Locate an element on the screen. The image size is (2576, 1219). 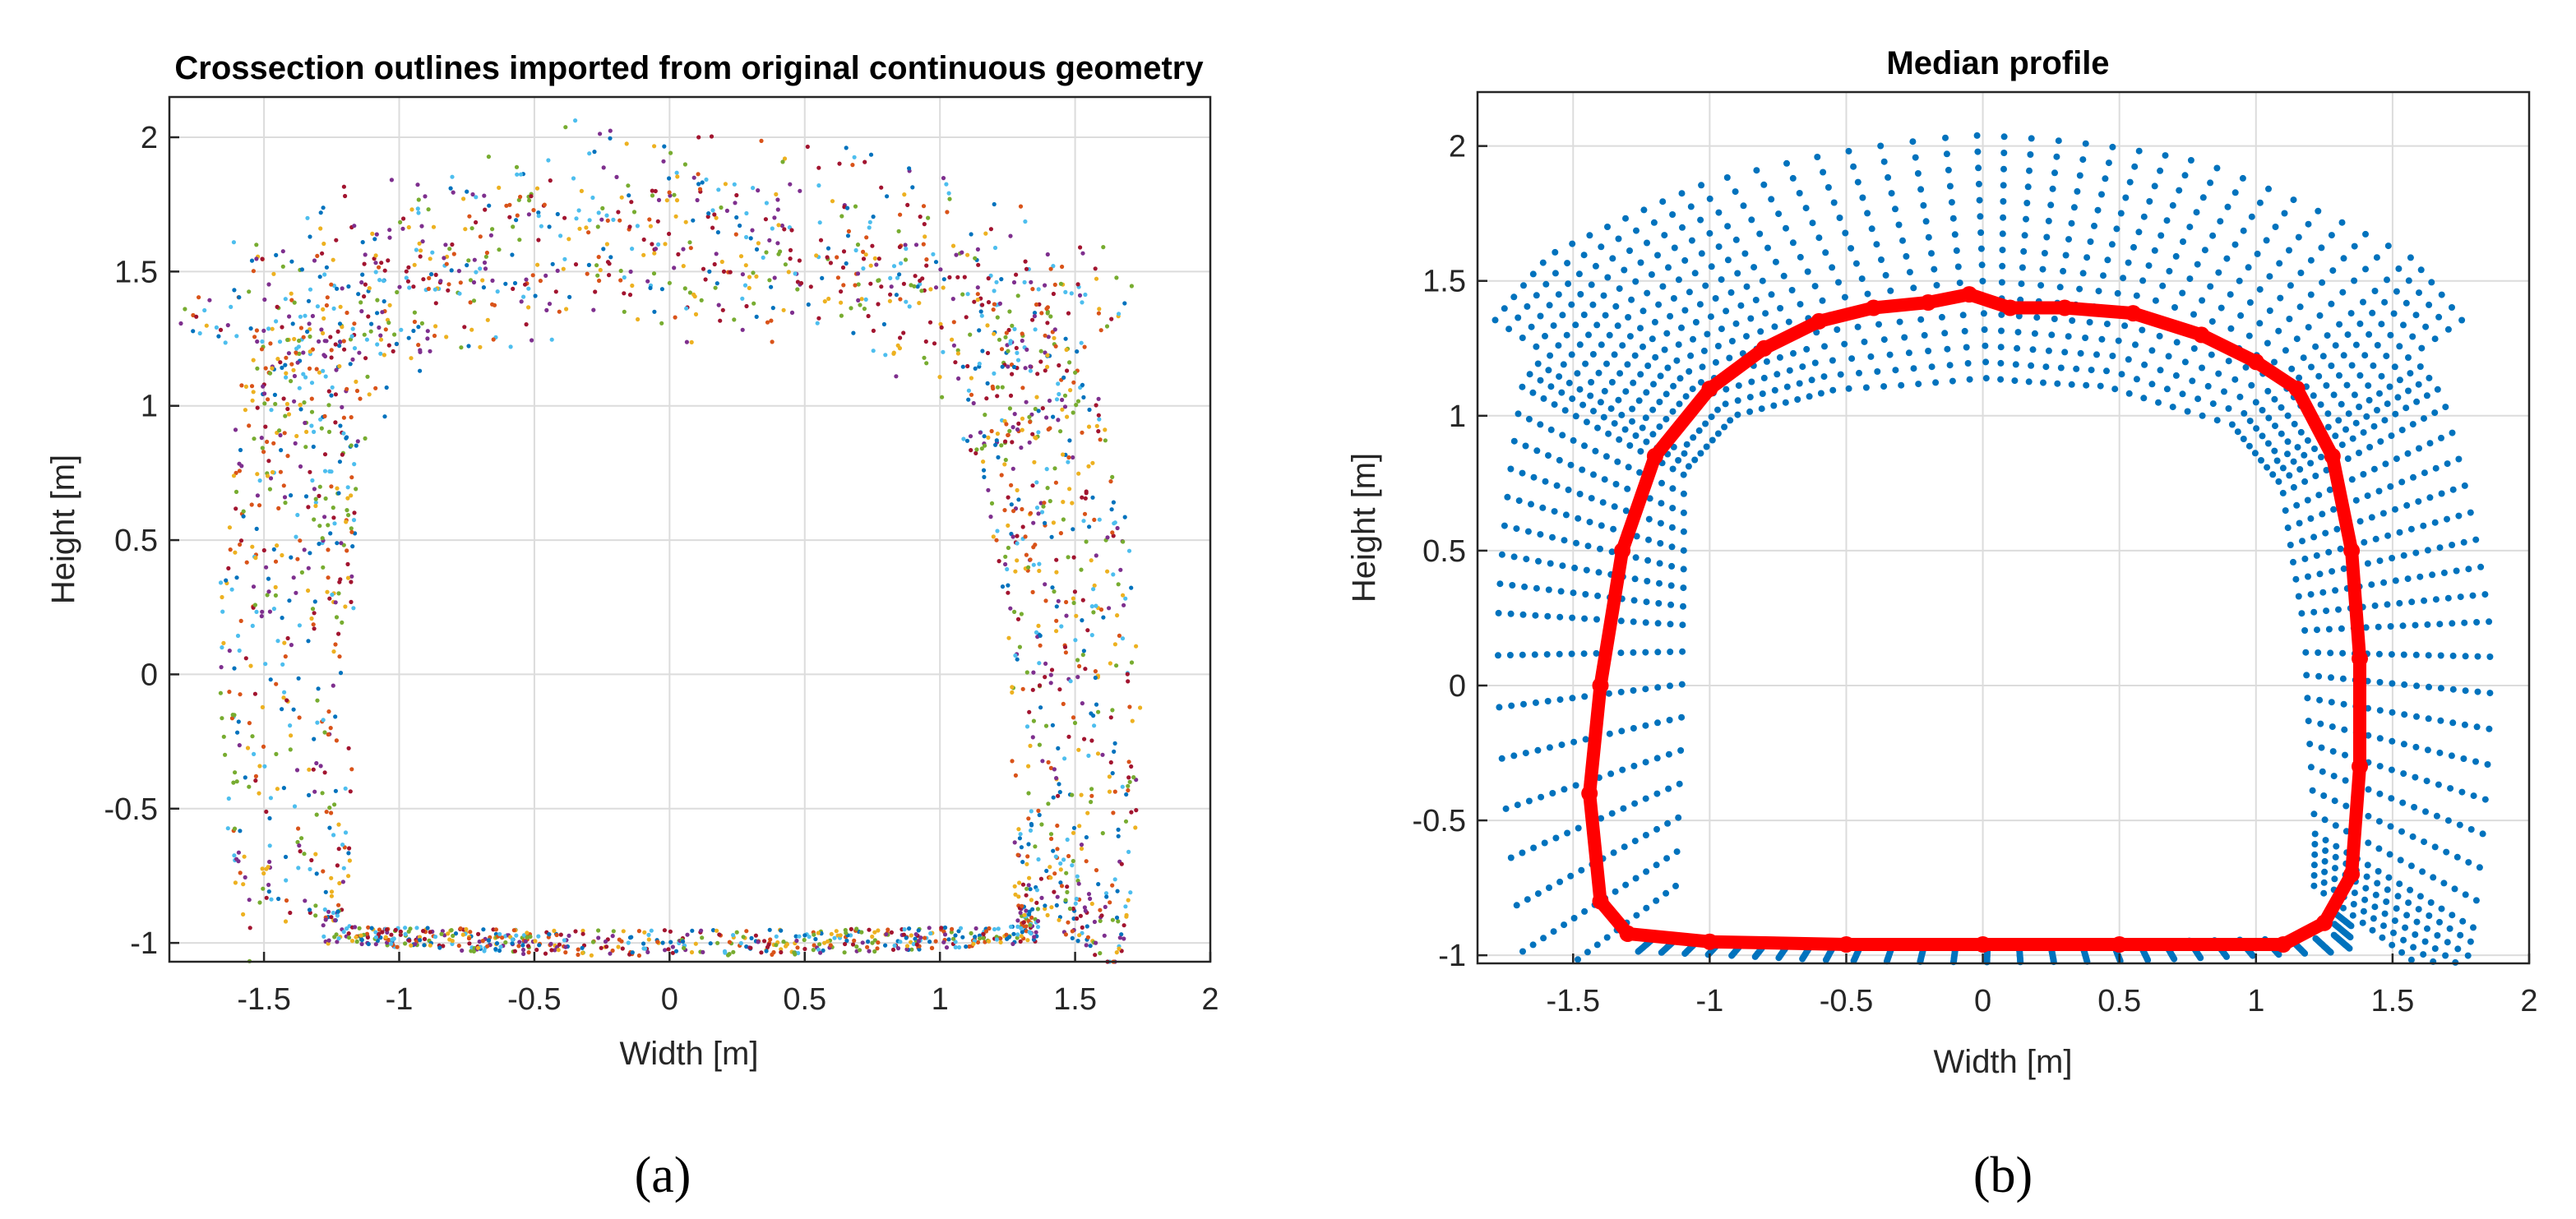
panel-b-median-point is located at coordinates (1969, 294).